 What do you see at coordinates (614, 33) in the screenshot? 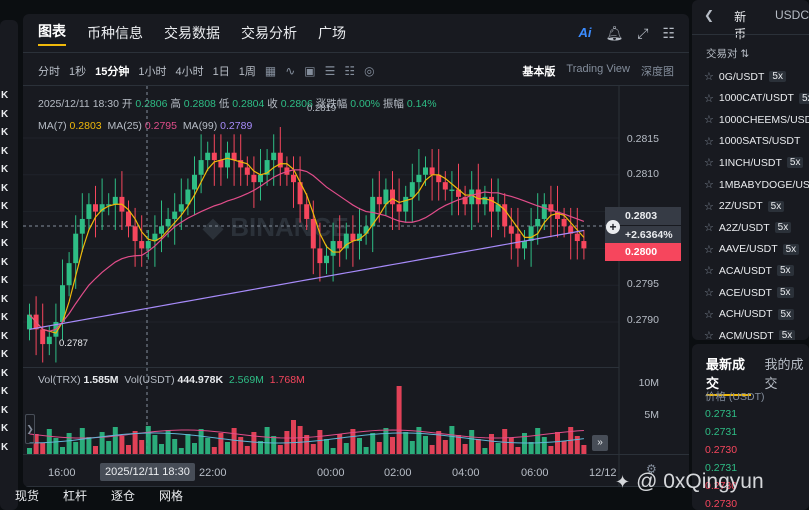
I see `bell-icon: 🔔︎` at bounding box center [614, 33].